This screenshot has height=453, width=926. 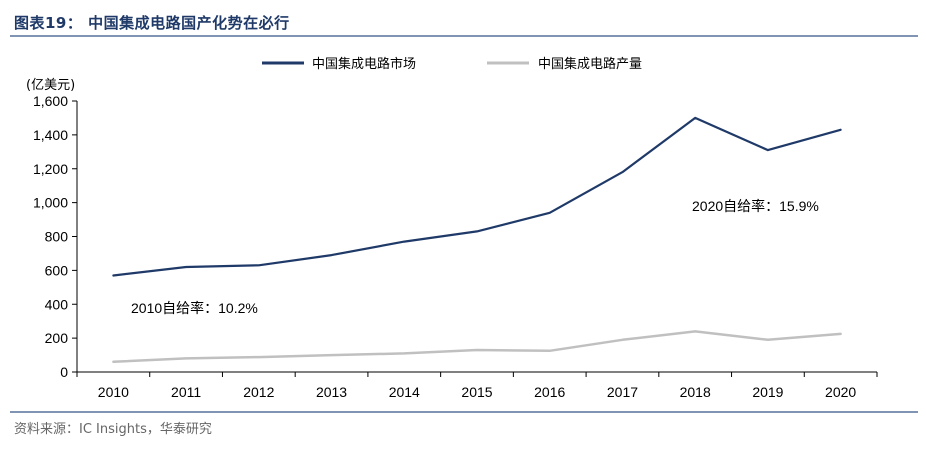 I want to click on y-tick-label: 600, so click(x=57, y=270).